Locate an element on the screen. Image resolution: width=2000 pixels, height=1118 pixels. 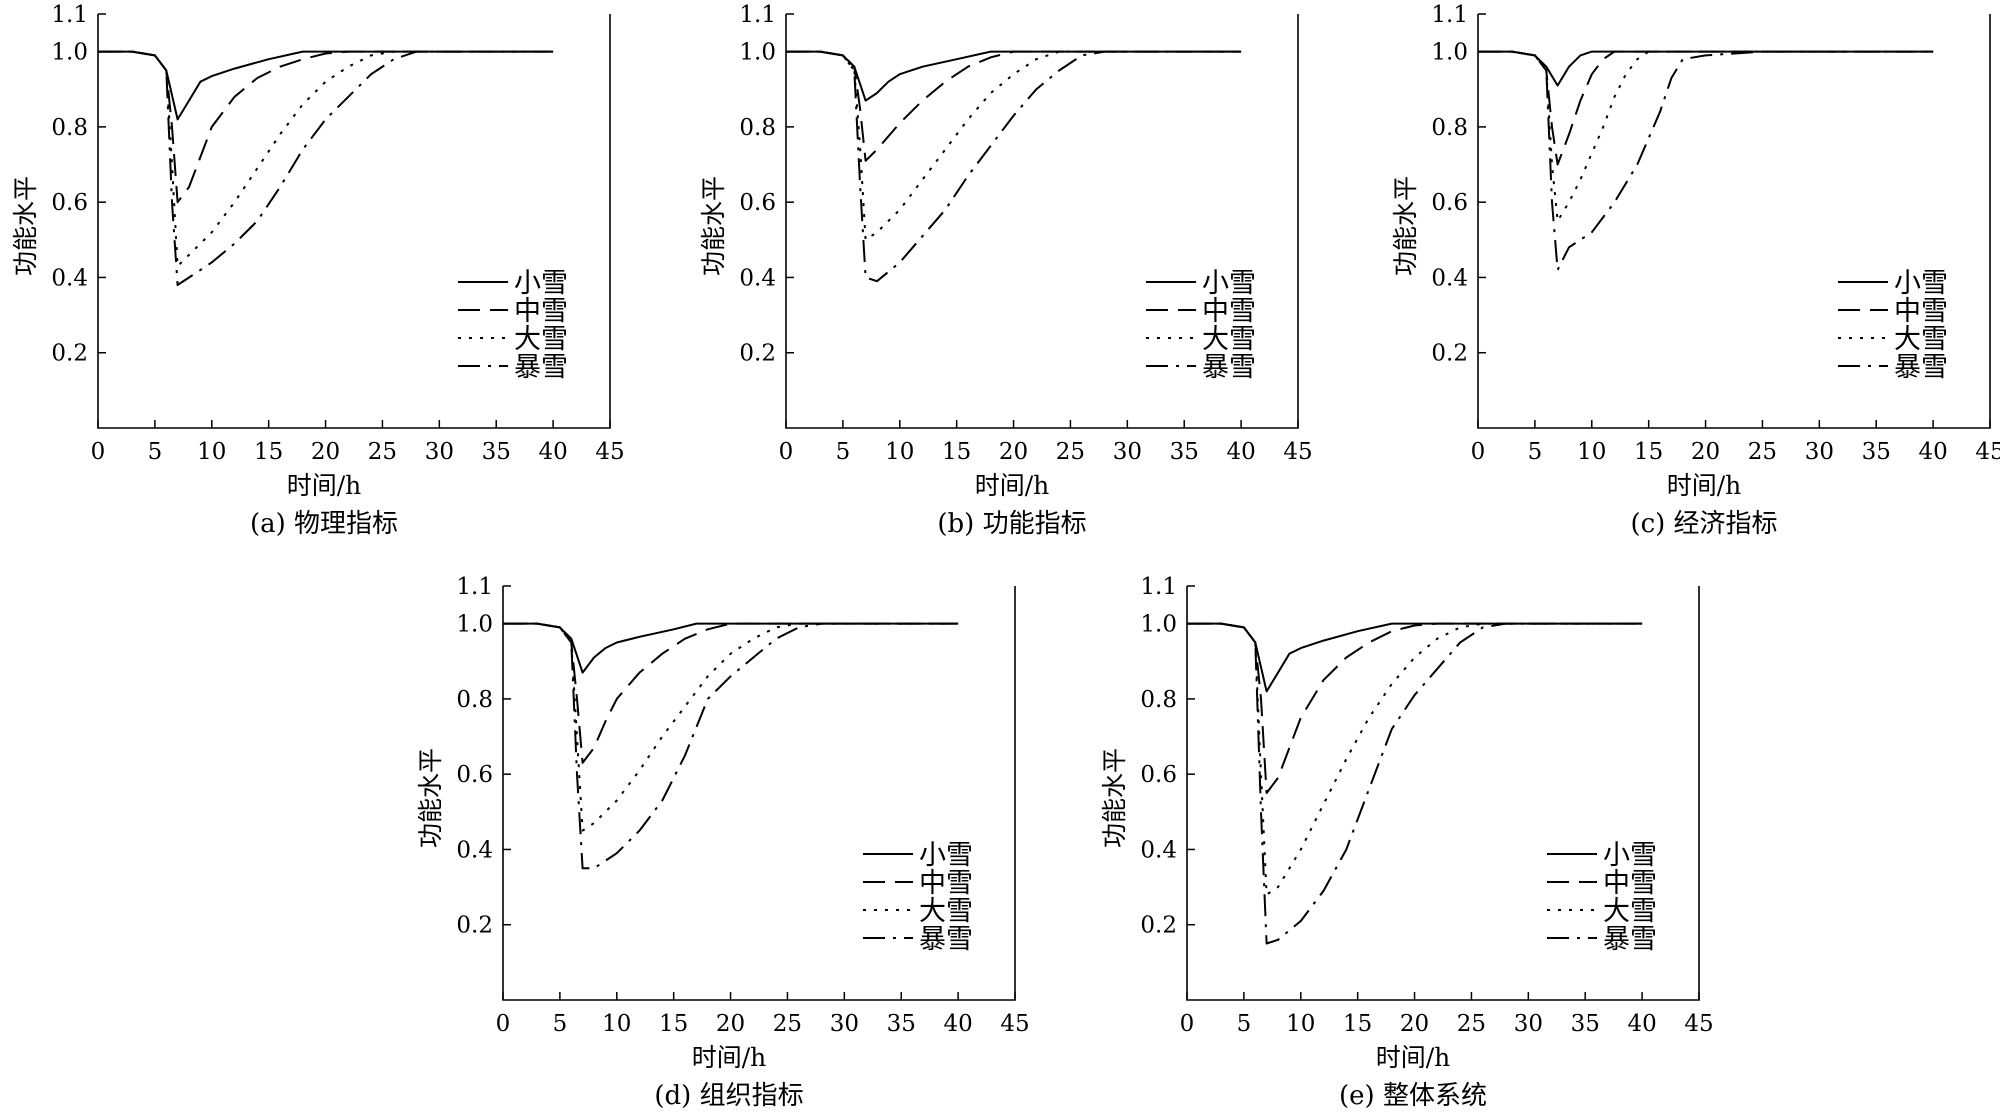
panel-caption: (c) 经济指标 is located at coordinates (1703, 524).